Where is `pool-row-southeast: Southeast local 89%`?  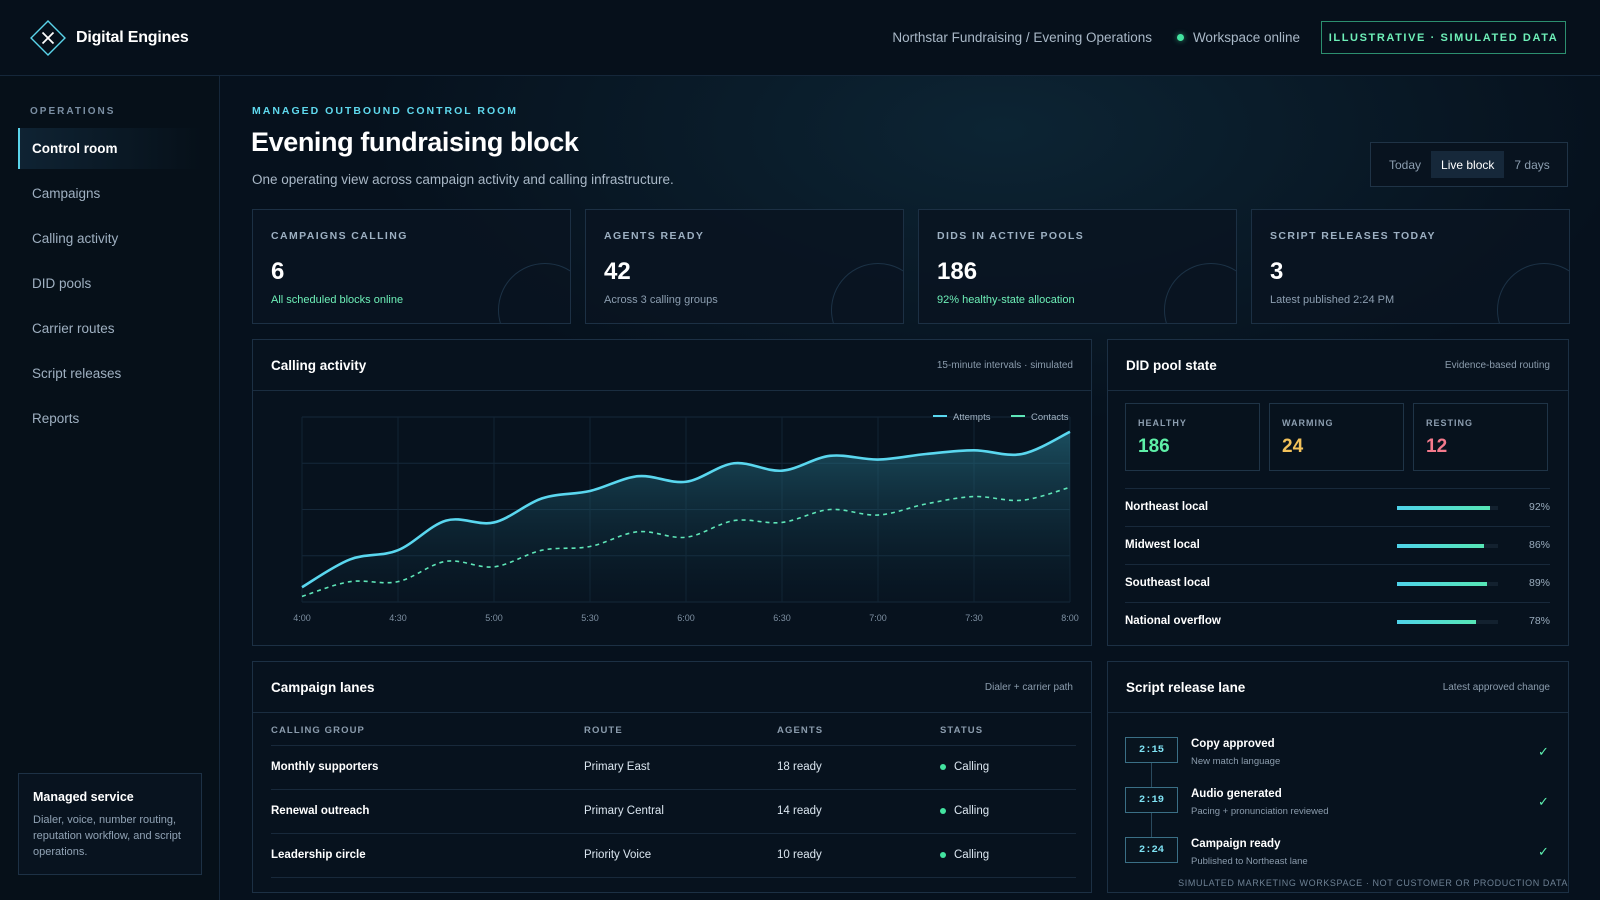 pool-row-southeast: Southeast local 89% is located at coordinates (1337, 583).